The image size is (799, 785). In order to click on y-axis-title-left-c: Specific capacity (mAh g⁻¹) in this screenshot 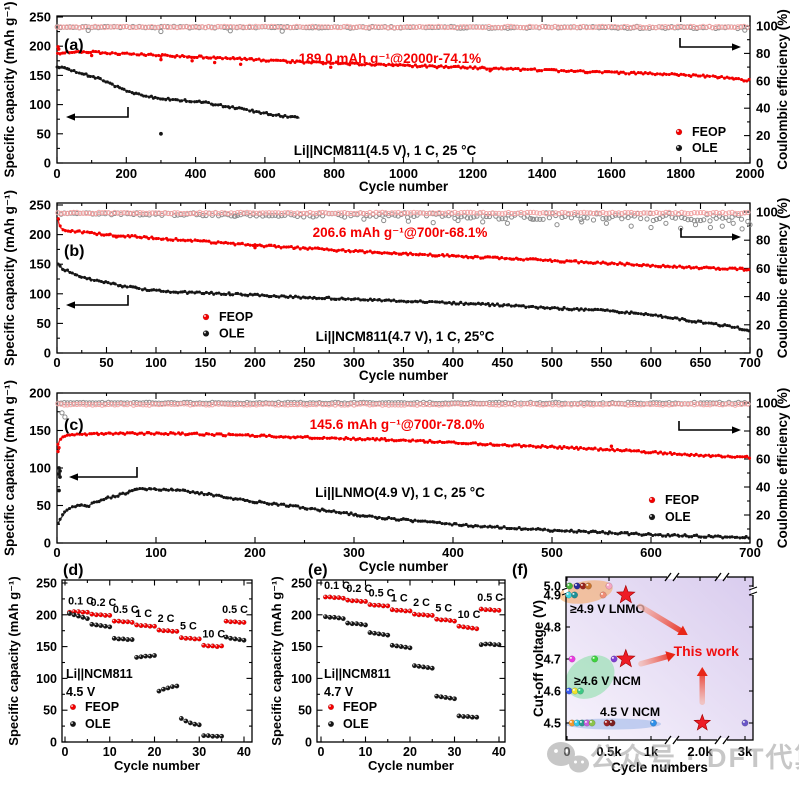, I will do `click(9, 468)`.